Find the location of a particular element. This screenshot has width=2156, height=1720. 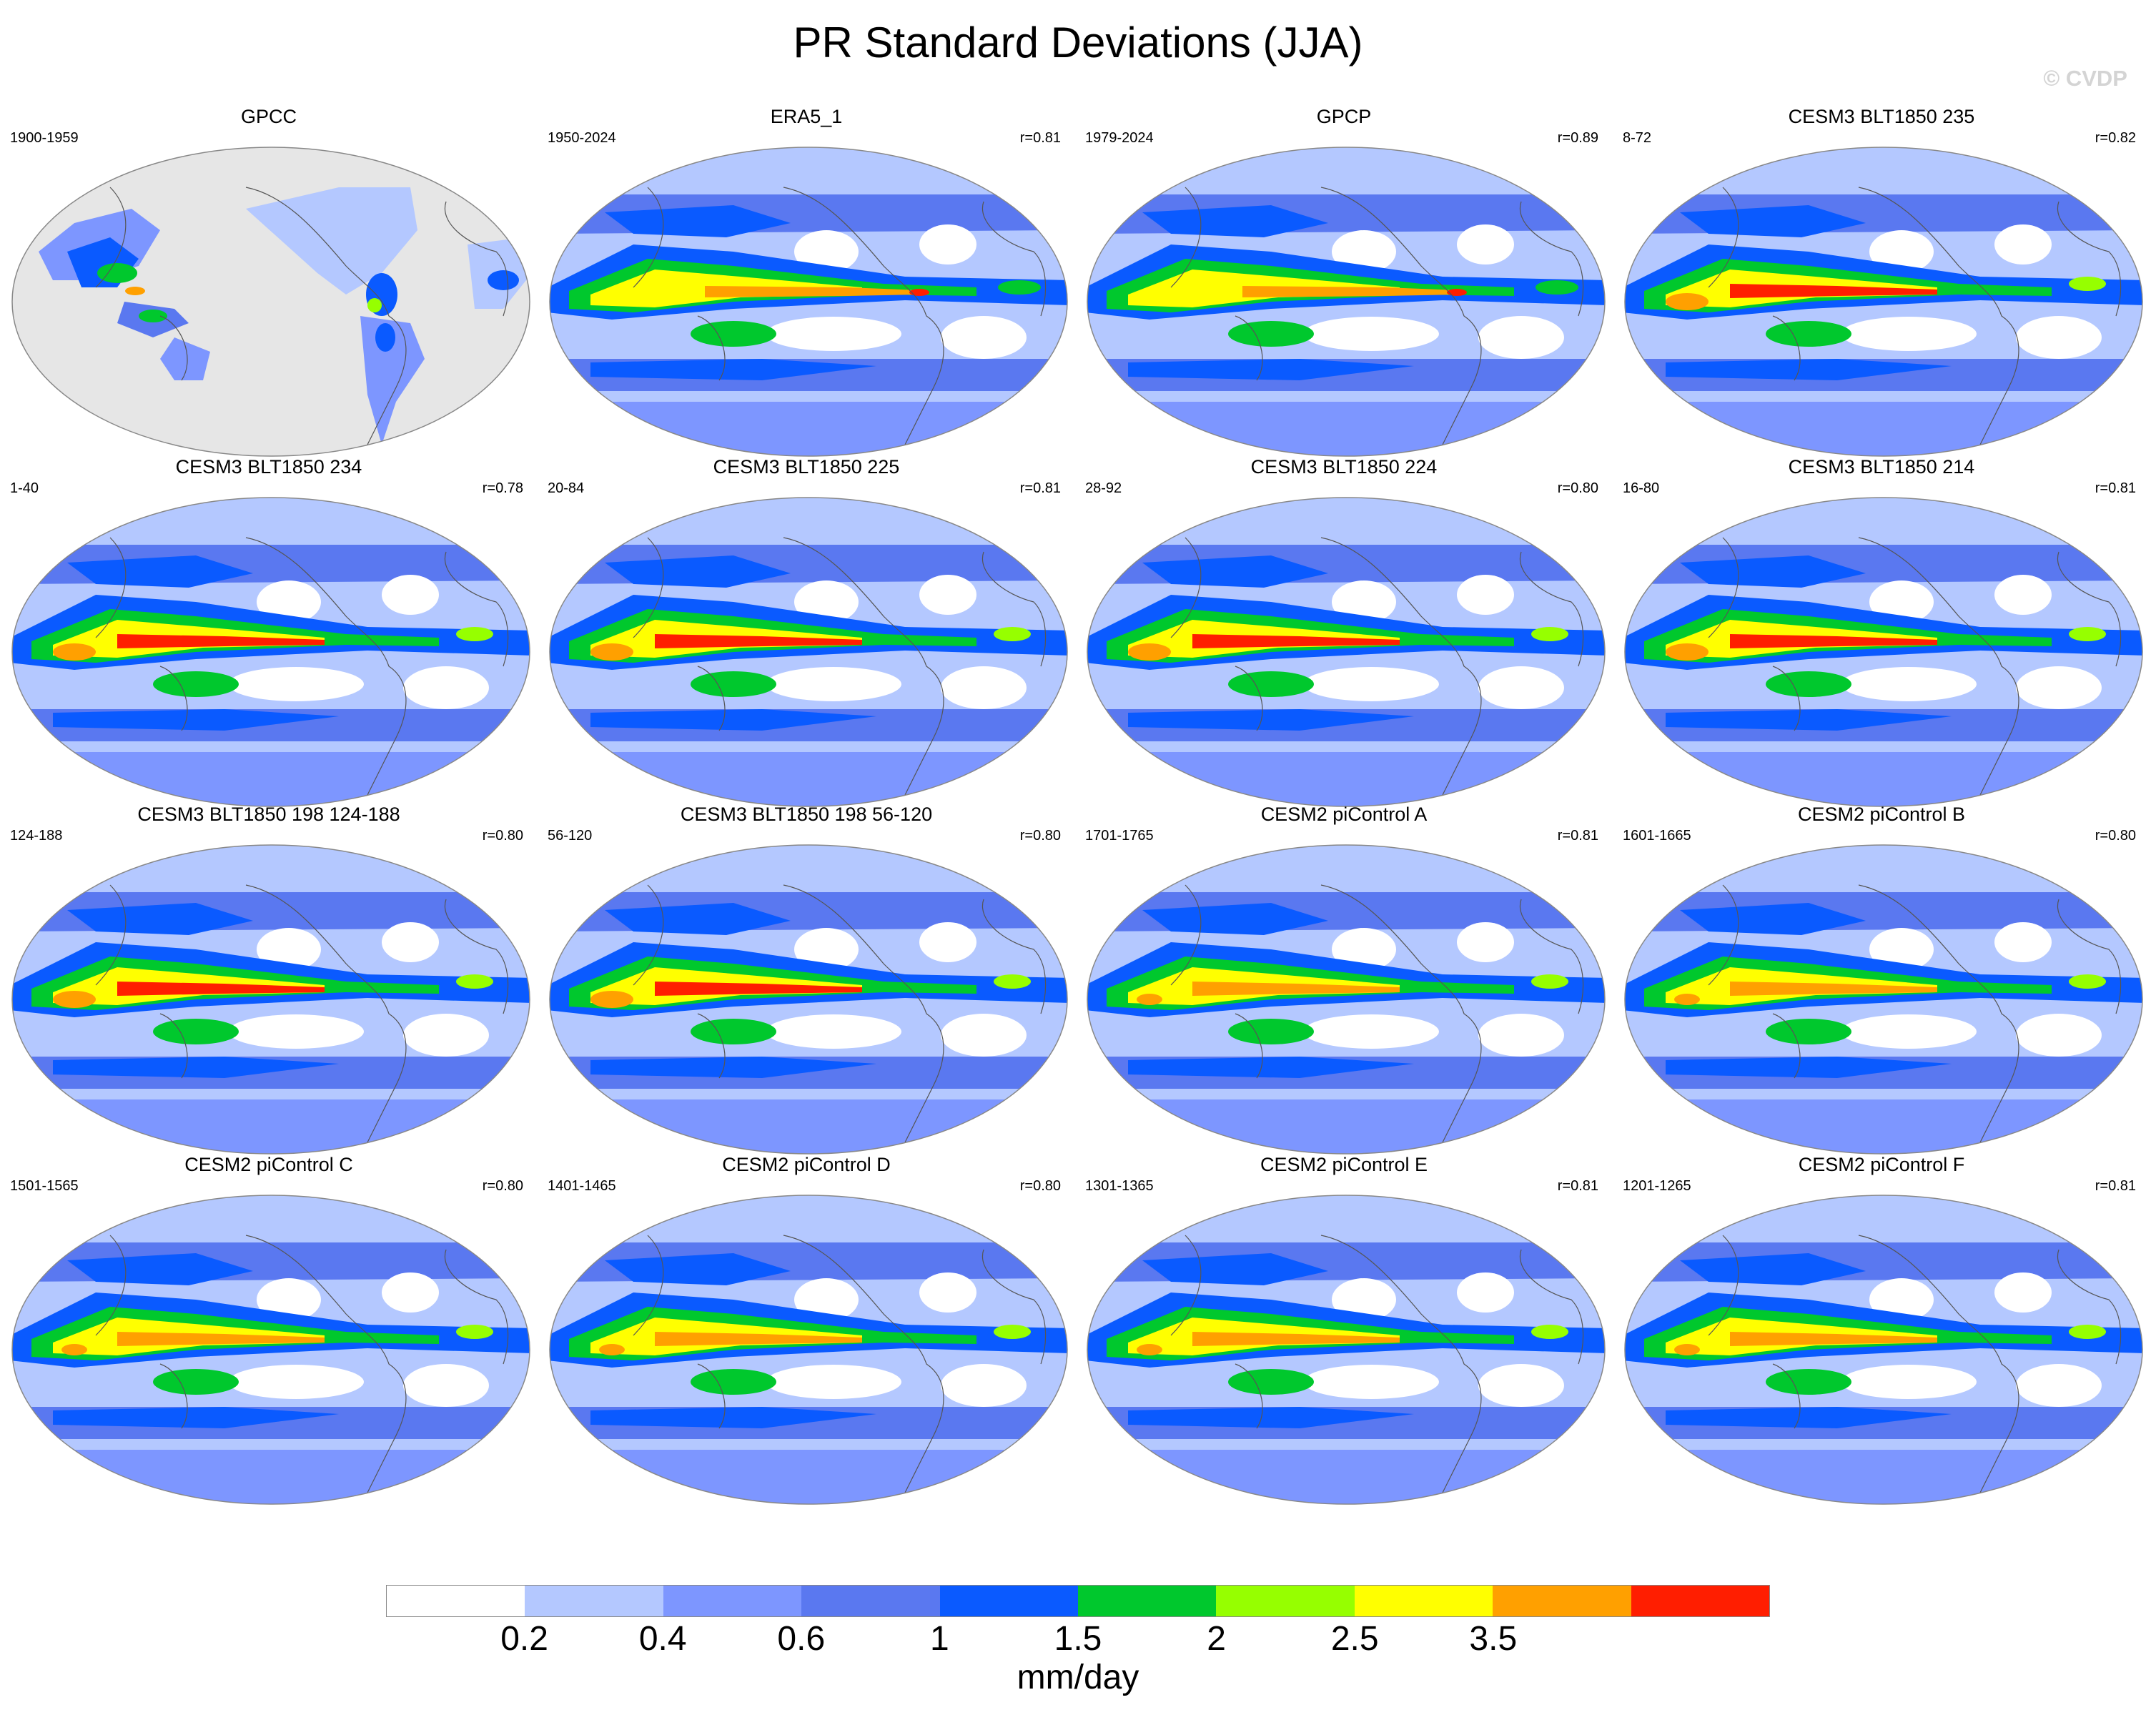

colorbar-swatches is located at coordinates (1078, 1601).